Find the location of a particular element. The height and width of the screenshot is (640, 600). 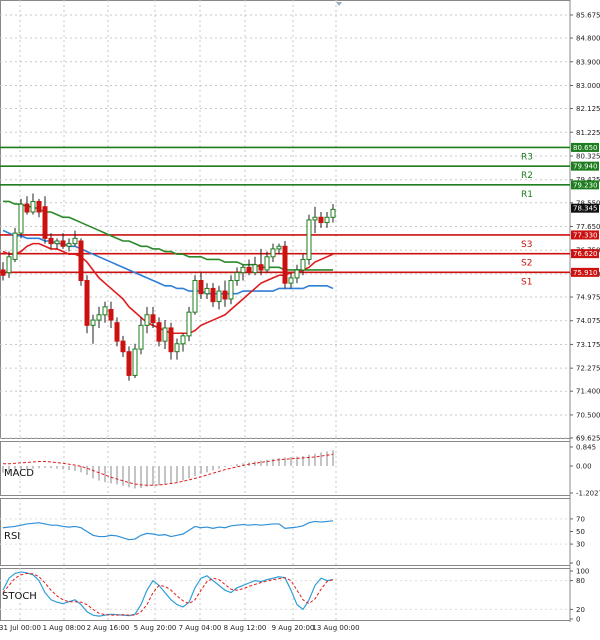

x-tick-label: 7 Aug 04:00 is located at coordinates (200, 628).